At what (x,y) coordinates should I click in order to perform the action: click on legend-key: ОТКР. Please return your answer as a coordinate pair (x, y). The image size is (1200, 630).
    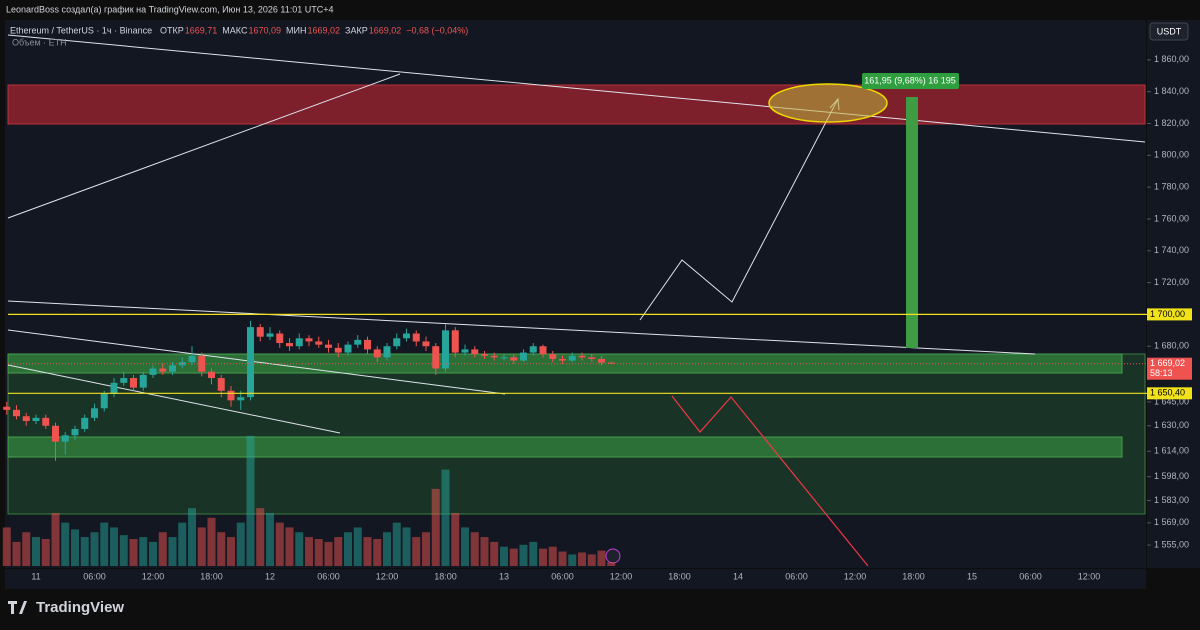
    Looking at the image, I should click on (172, 30).